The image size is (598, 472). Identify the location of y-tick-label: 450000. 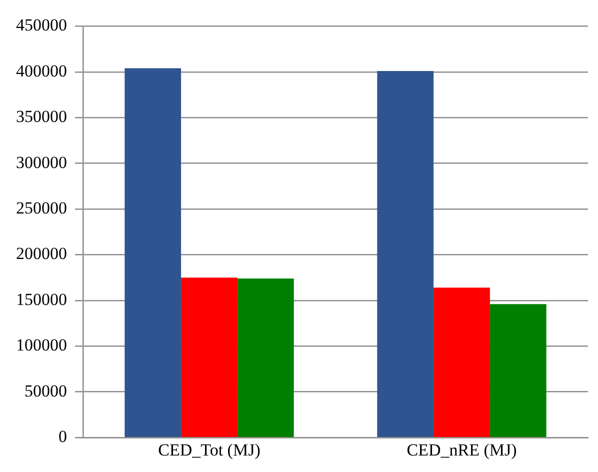
(41, 25).